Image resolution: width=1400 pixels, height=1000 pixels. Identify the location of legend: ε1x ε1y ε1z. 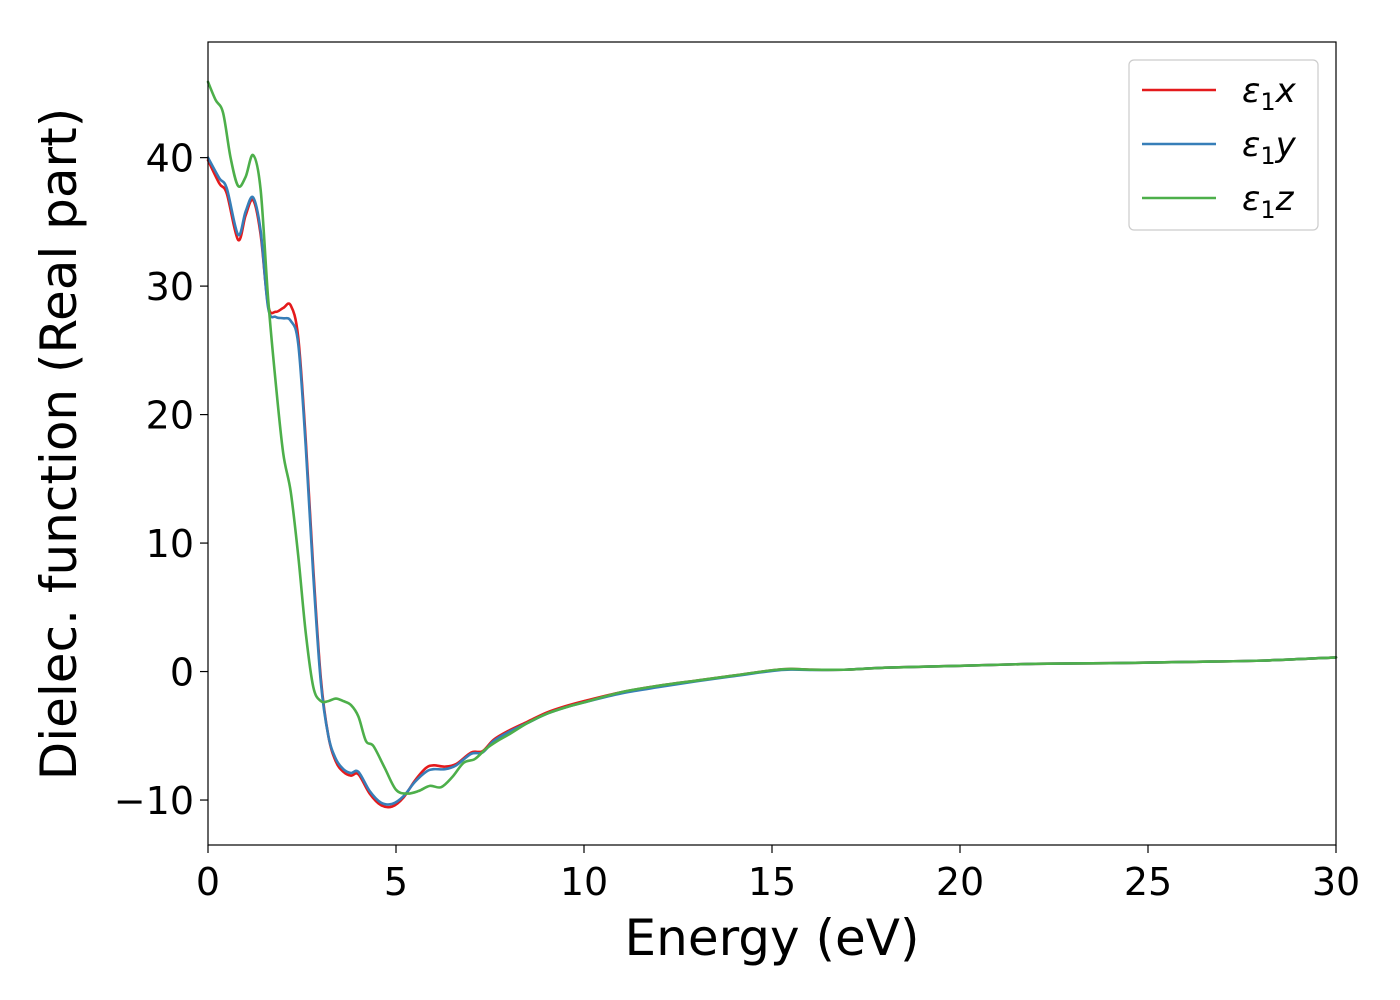
(1223, 145).